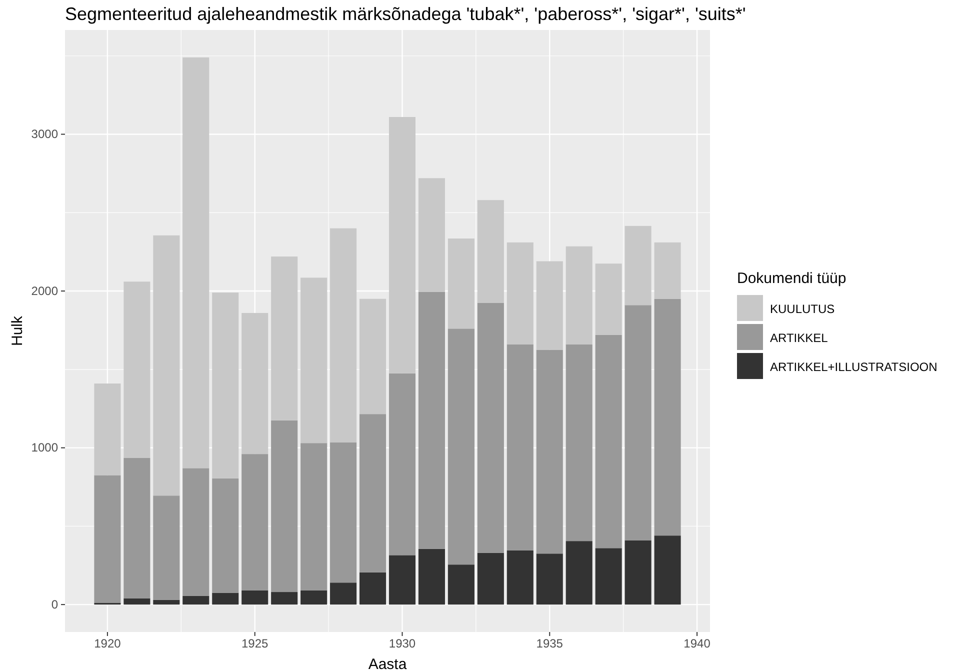 This screenshot has width=960, height=672. I want to click on y-tick-label: 0, so click(54, 604).